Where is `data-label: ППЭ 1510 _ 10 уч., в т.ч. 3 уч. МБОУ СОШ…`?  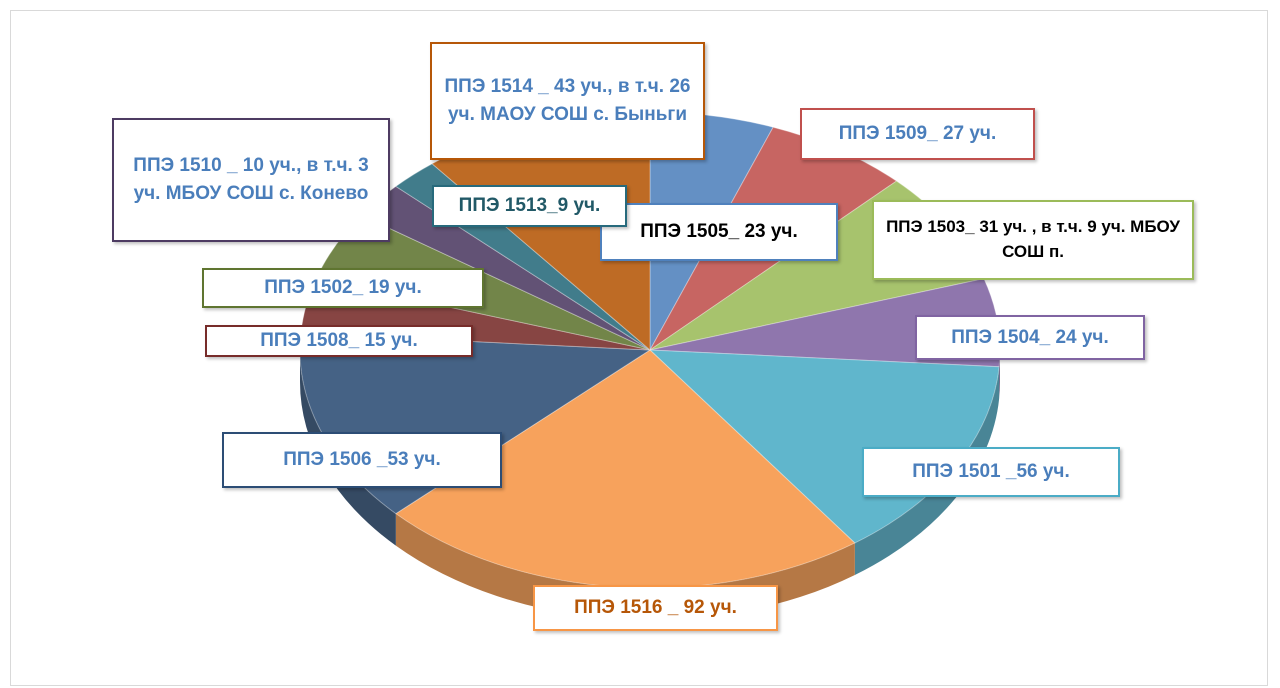
data-label: ППЭ 1510 _ 10 уч., в т.ч. 3 уч. МБОУ СОШ… is located at coordinates (251, 180).